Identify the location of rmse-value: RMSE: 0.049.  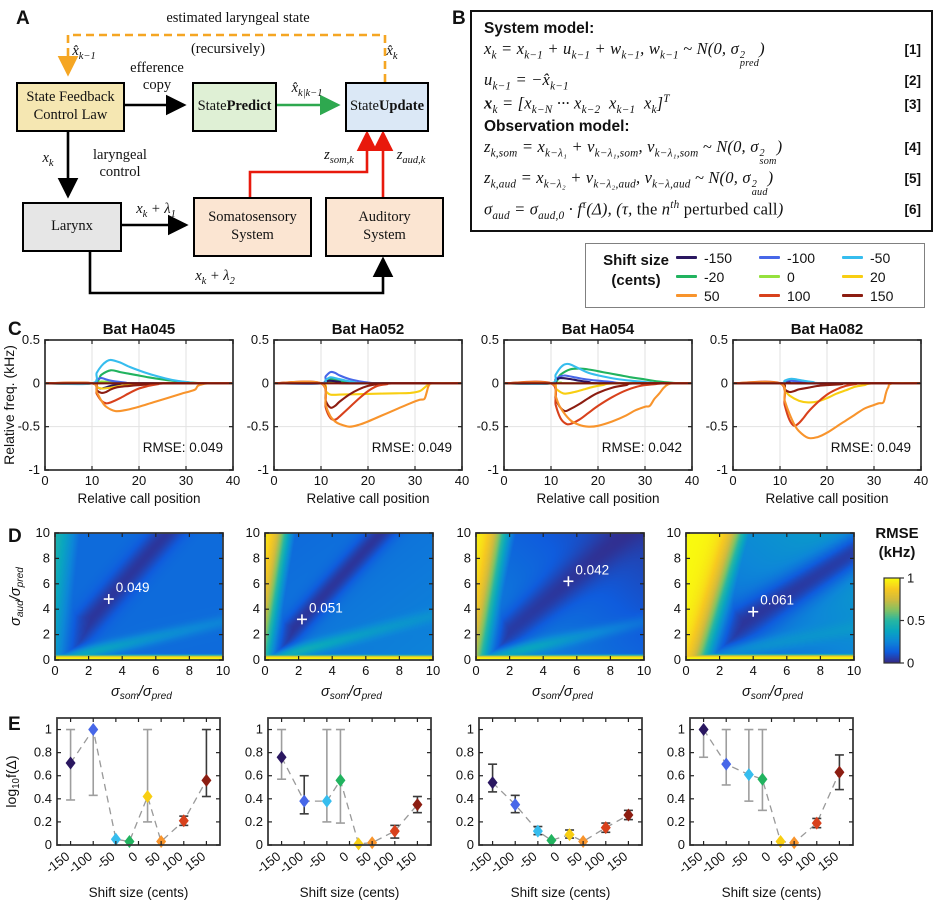
(183, 447).